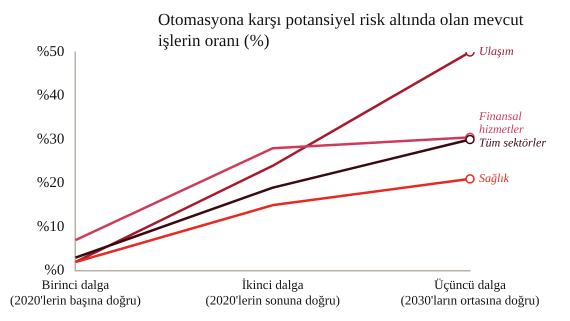  I want to click on y-tick-label: %10, so click(50, 226).